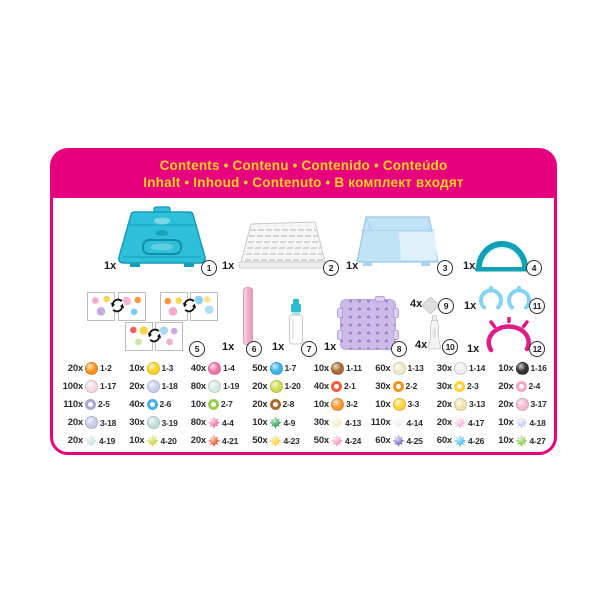  I want to click on item-9-number: 9, so click(446, 306).